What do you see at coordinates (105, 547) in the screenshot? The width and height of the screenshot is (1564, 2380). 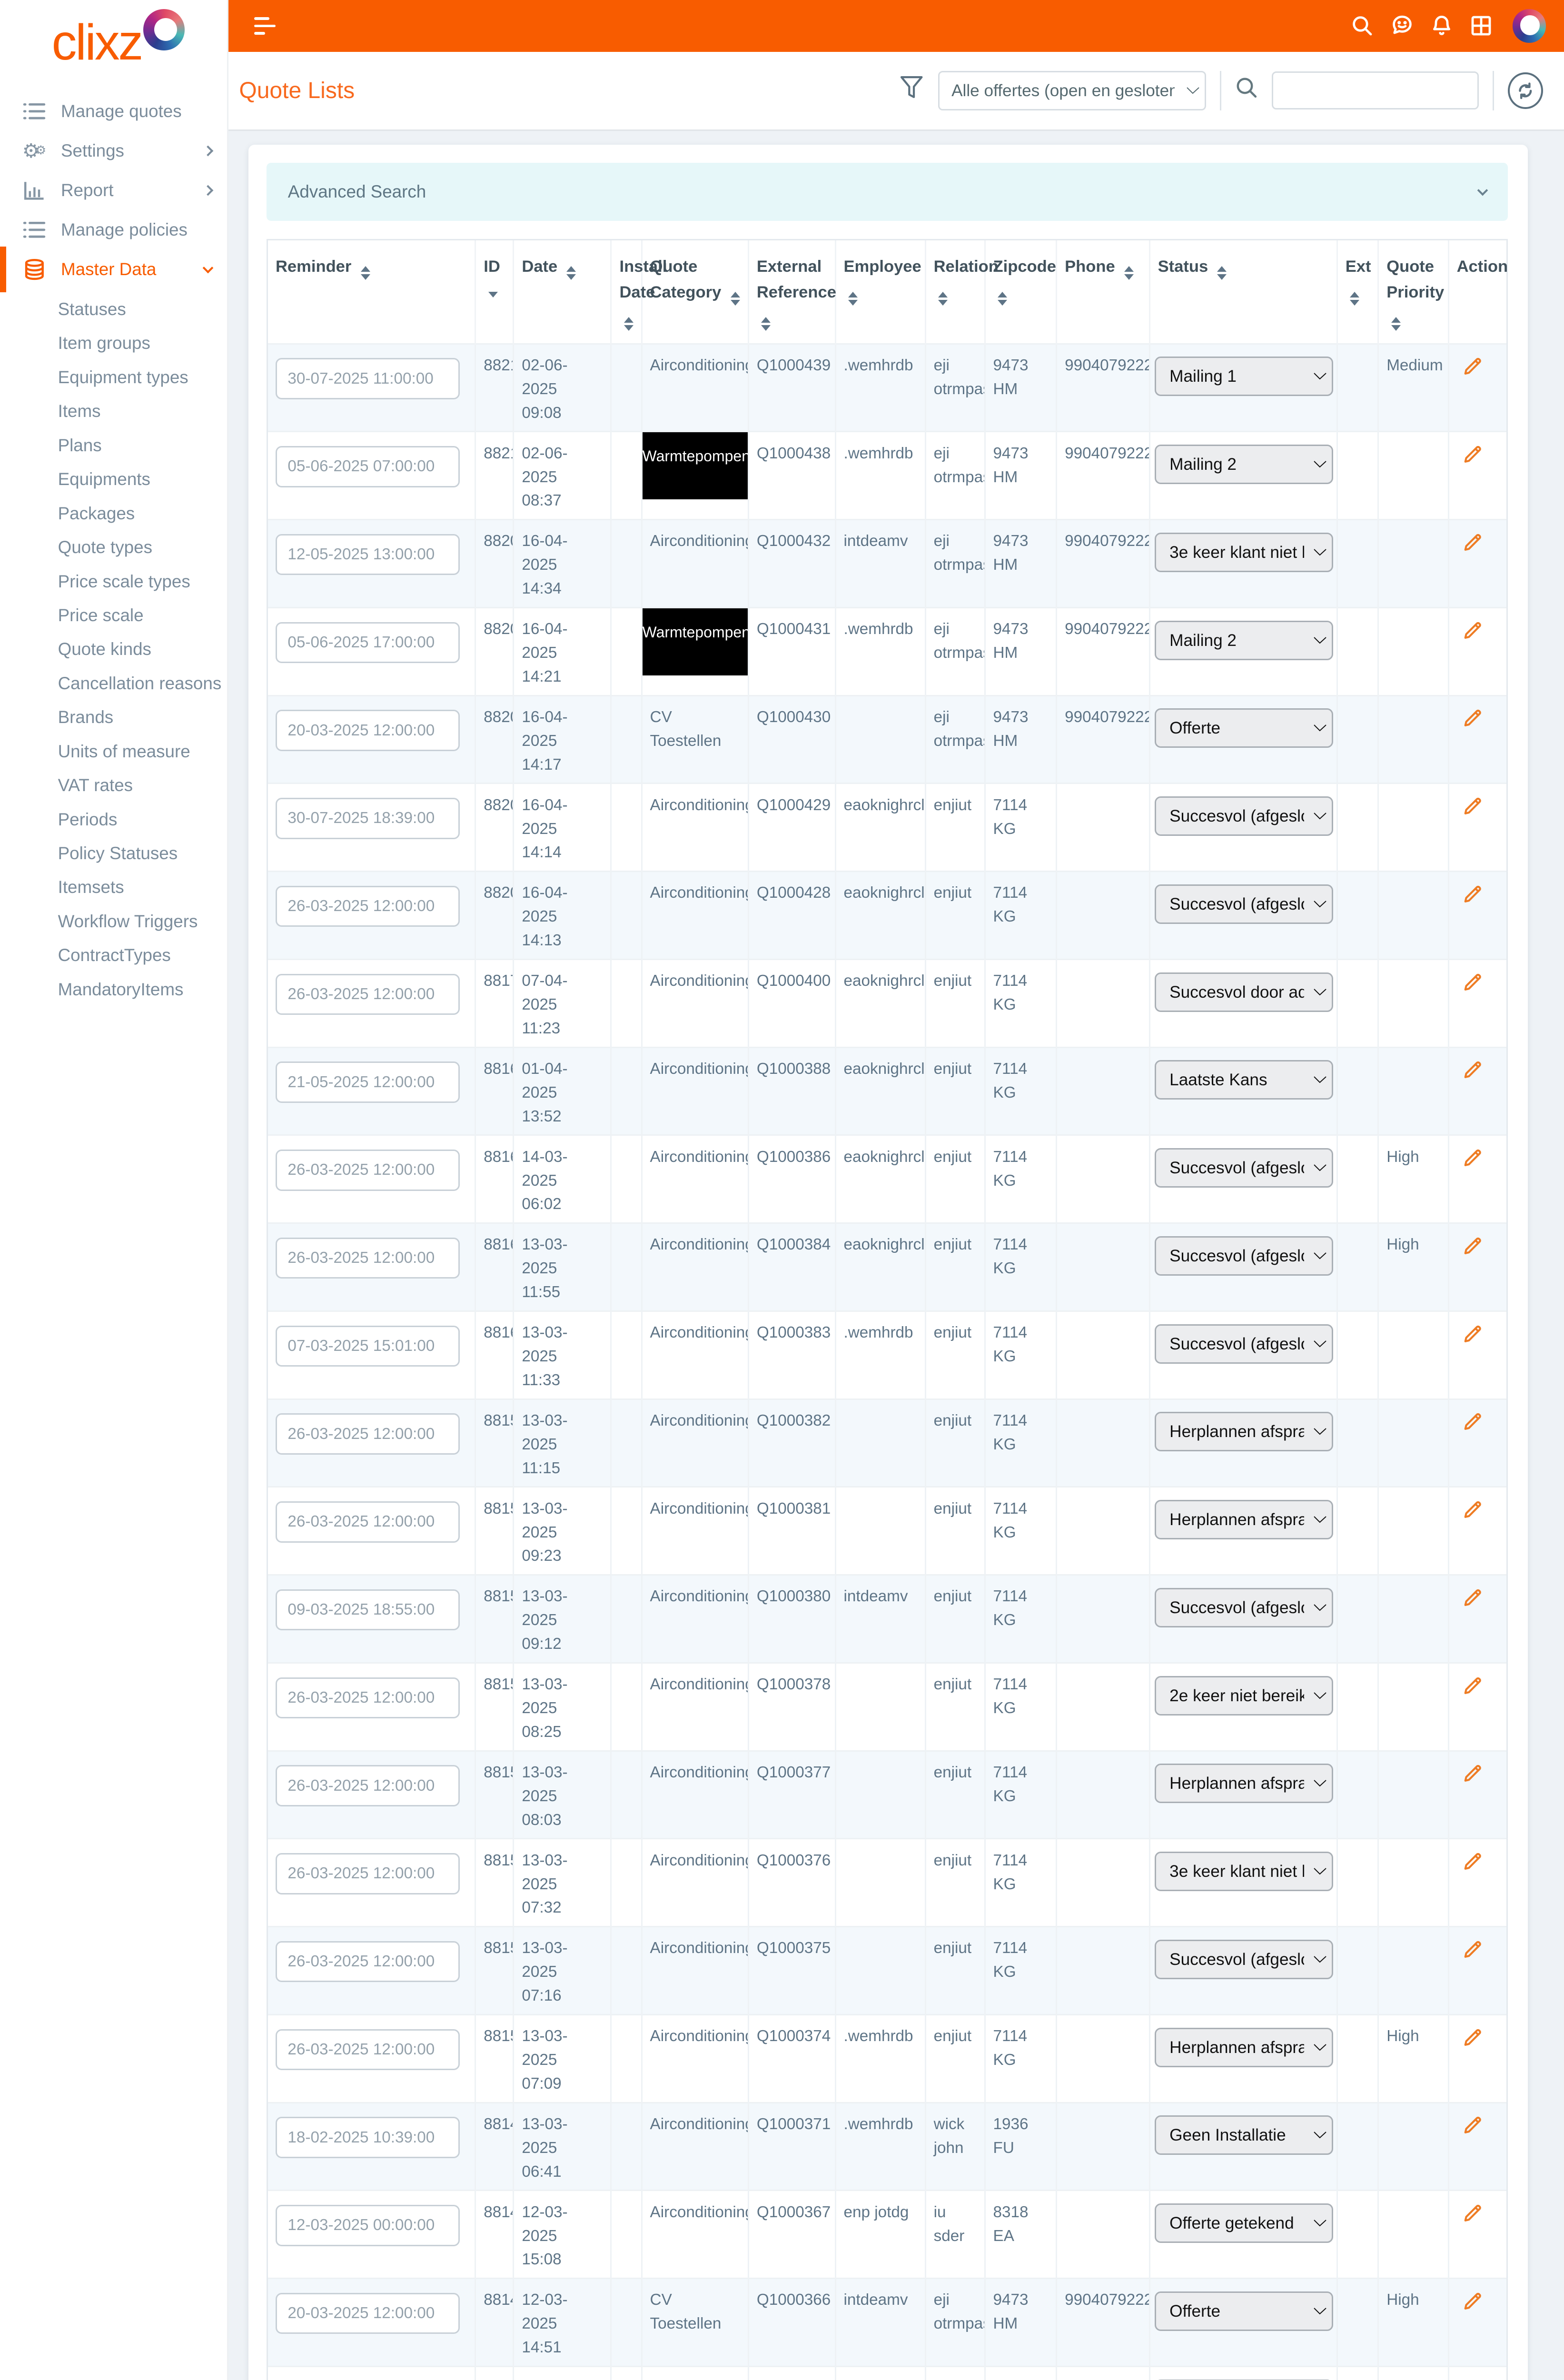 I see `sidebar-subitem-quote-types: Quote types` at bounding box center [105, 547].